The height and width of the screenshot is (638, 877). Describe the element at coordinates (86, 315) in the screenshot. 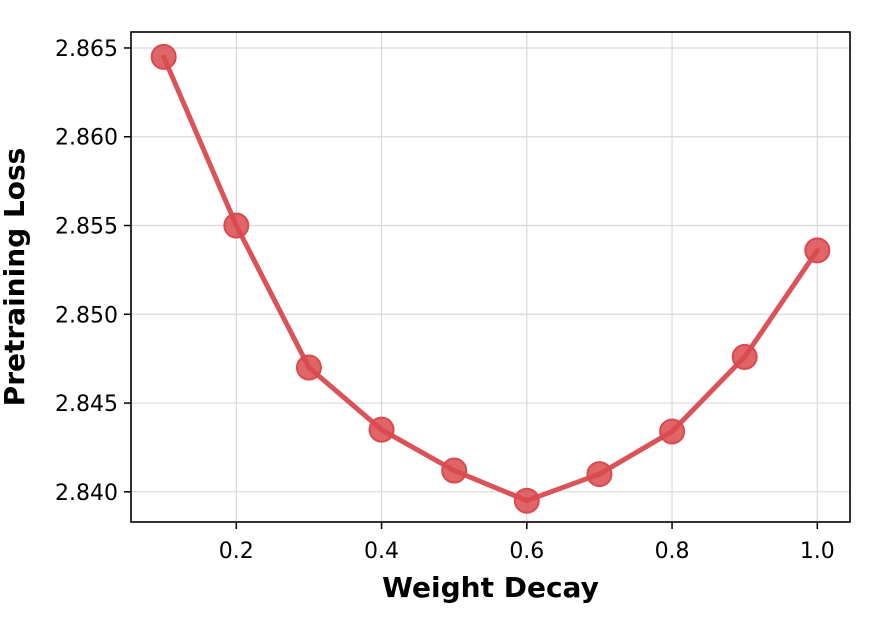

I see `y-tick-label: 2.850` at that location.